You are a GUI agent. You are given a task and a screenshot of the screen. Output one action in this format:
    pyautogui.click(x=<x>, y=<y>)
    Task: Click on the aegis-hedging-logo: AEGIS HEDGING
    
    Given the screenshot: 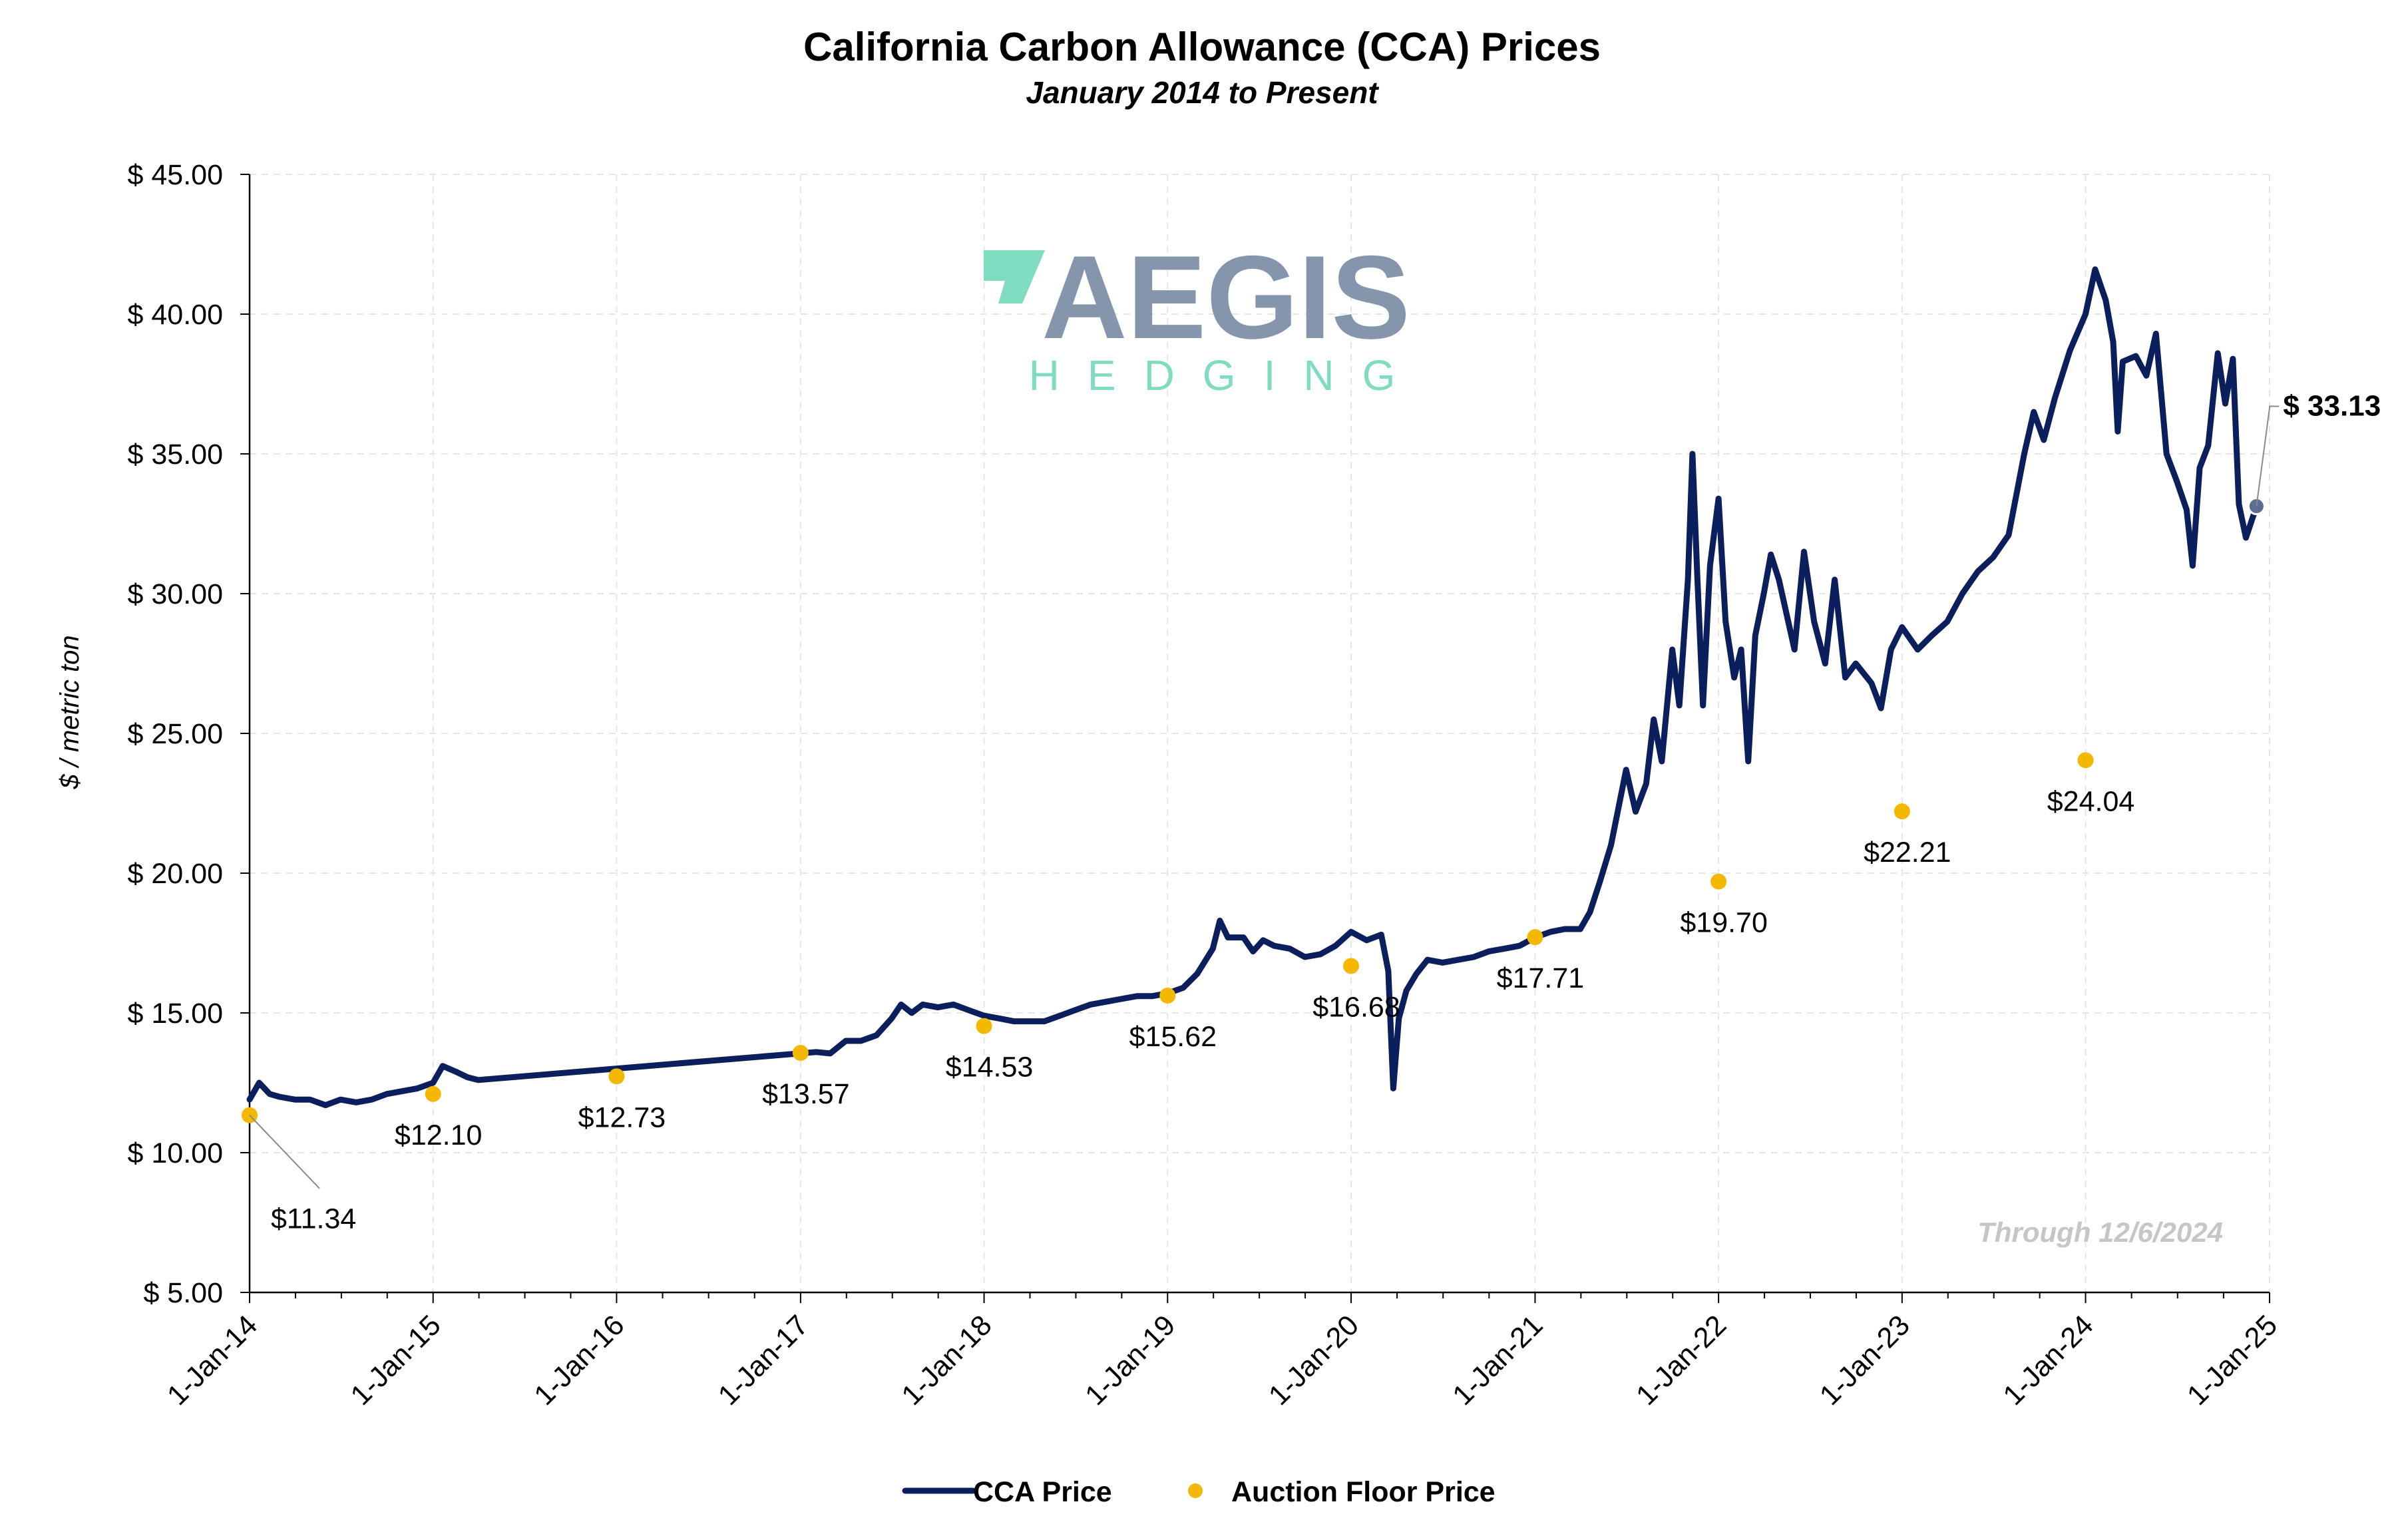 What is the action you would take?
    pyautogui.click(x=1204, y=315)
    